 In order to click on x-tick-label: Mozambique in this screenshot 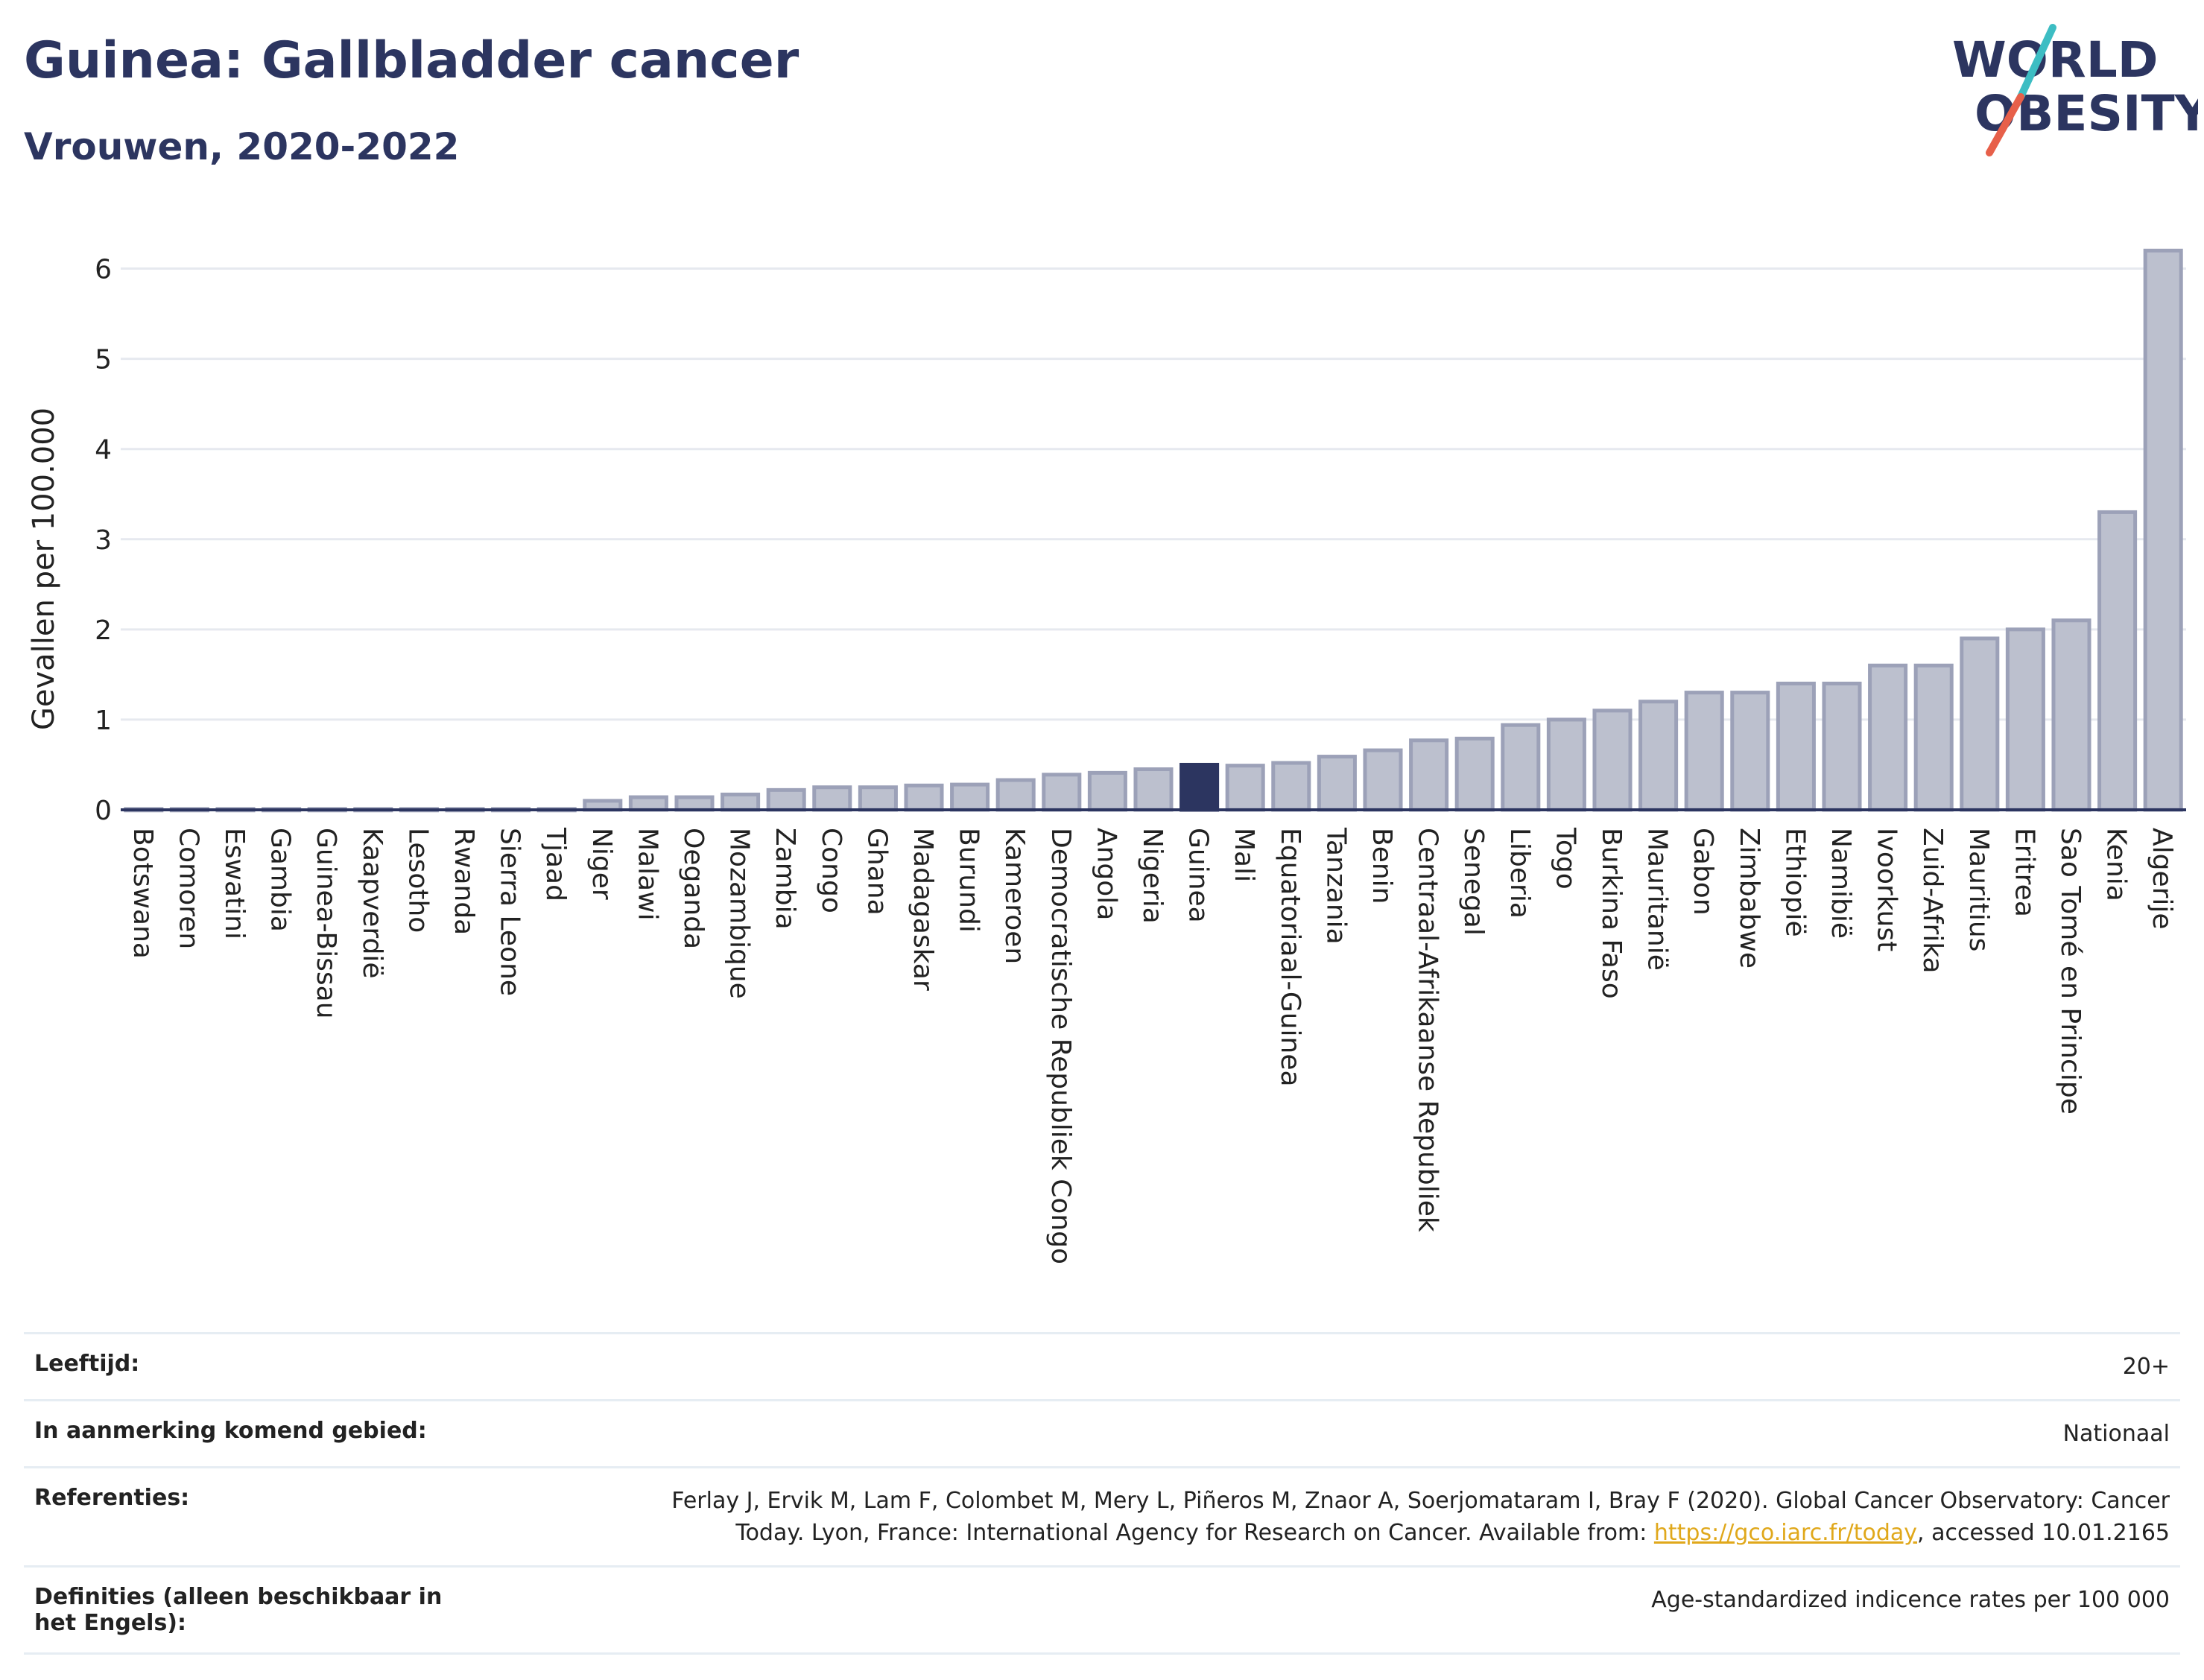, I will do `click(739, 913)`.